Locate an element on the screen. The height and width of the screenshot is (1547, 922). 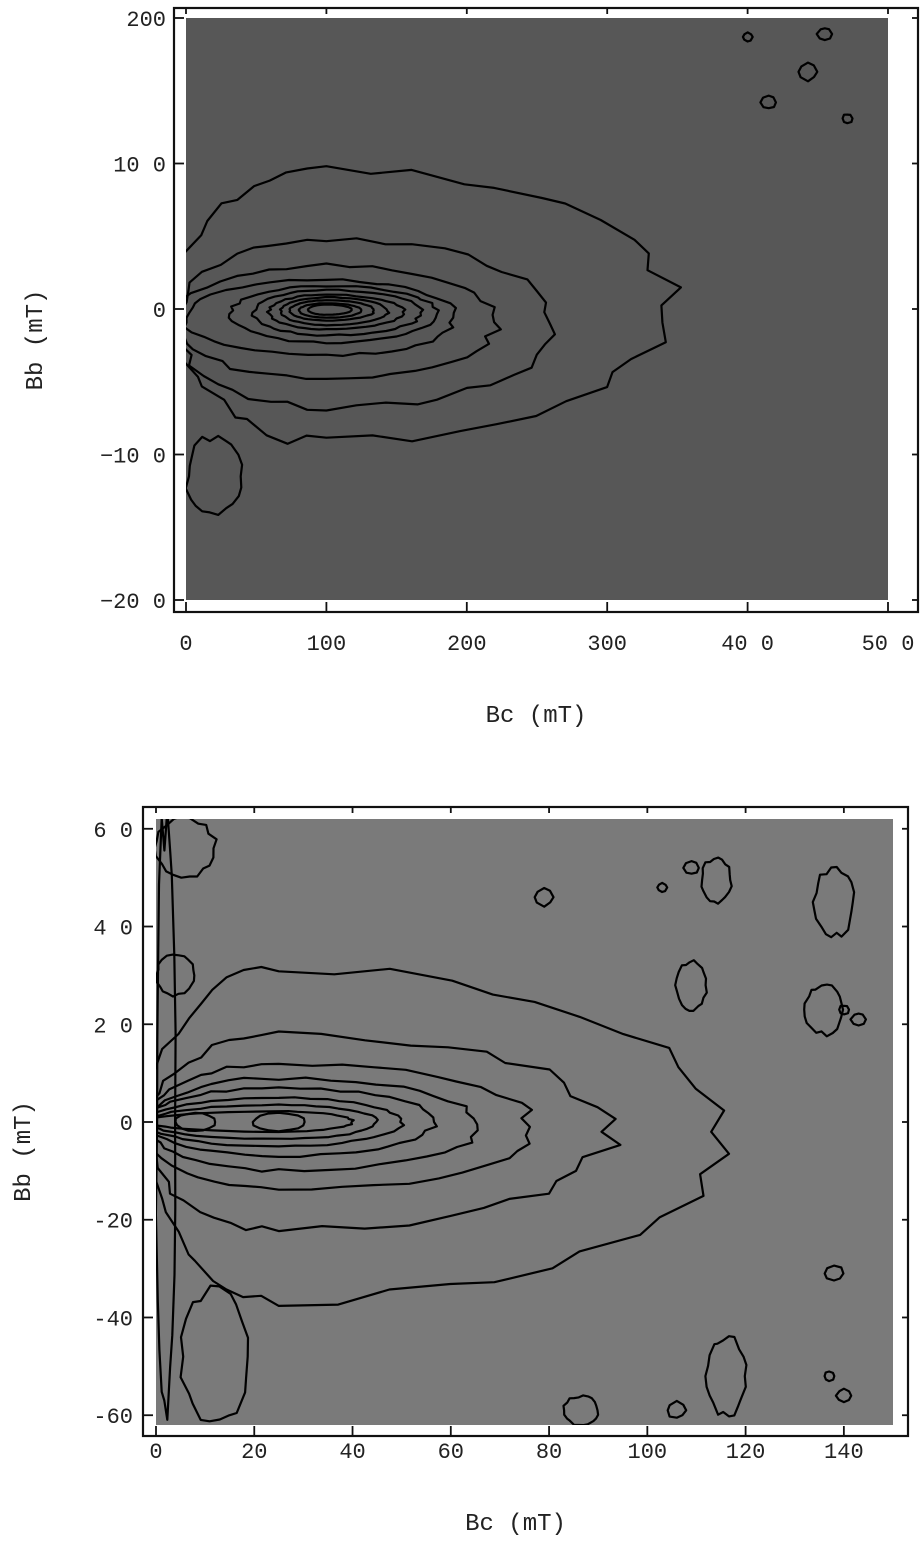
x-tick-label: 200 is located at coordinates (467, 644).